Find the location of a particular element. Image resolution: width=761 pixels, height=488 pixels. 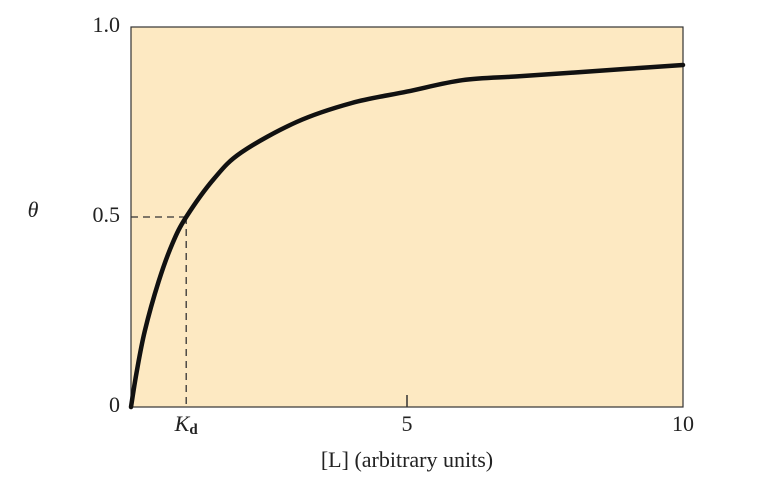

x-tick-label: 5 is located at coordinates (407, 423).